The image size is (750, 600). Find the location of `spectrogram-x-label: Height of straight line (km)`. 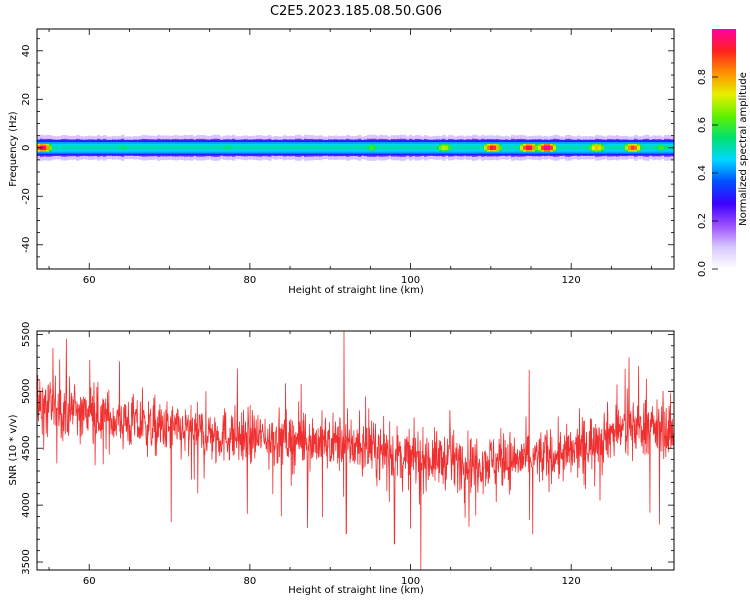

spectrogram-x-label: Height of straight line (km) is located at coordinates (356, 290).